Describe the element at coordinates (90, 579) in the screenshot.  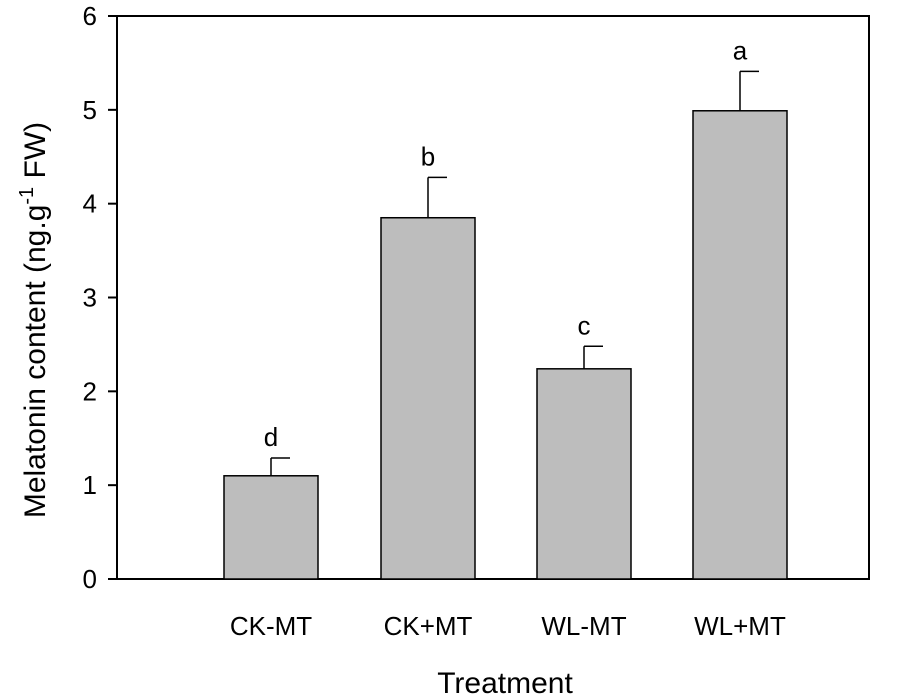
I see `y-tick-label: 0` at that location.